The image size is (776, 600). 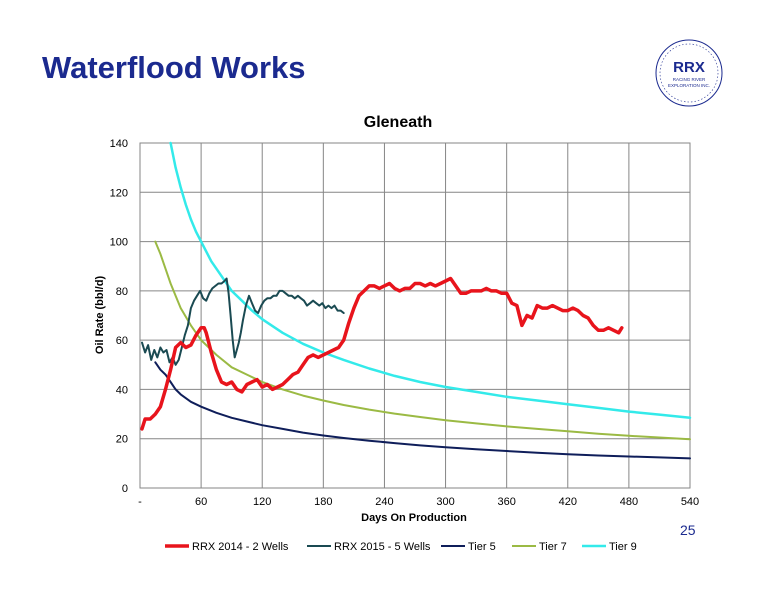 What do you see at coordinates (553, 547) in the screenshot?
I see `legend-label: Tier 7` at bounding box center [553, 547].